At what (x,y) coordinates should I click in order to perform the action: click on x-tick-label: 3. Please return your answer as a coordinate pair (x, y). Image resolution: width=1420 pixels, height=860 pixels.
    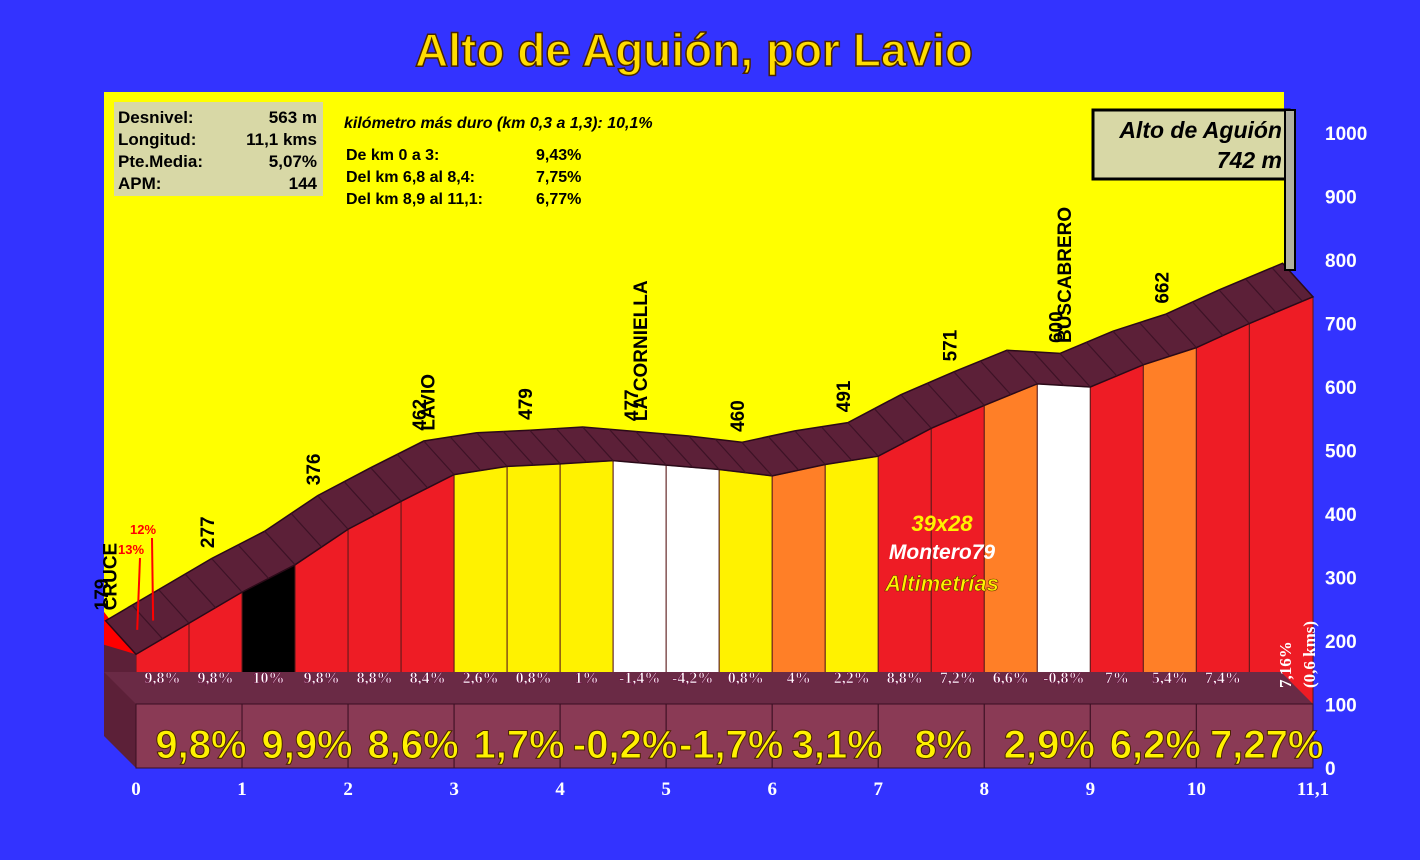
    Looking at the image, I should click on (454, 789).